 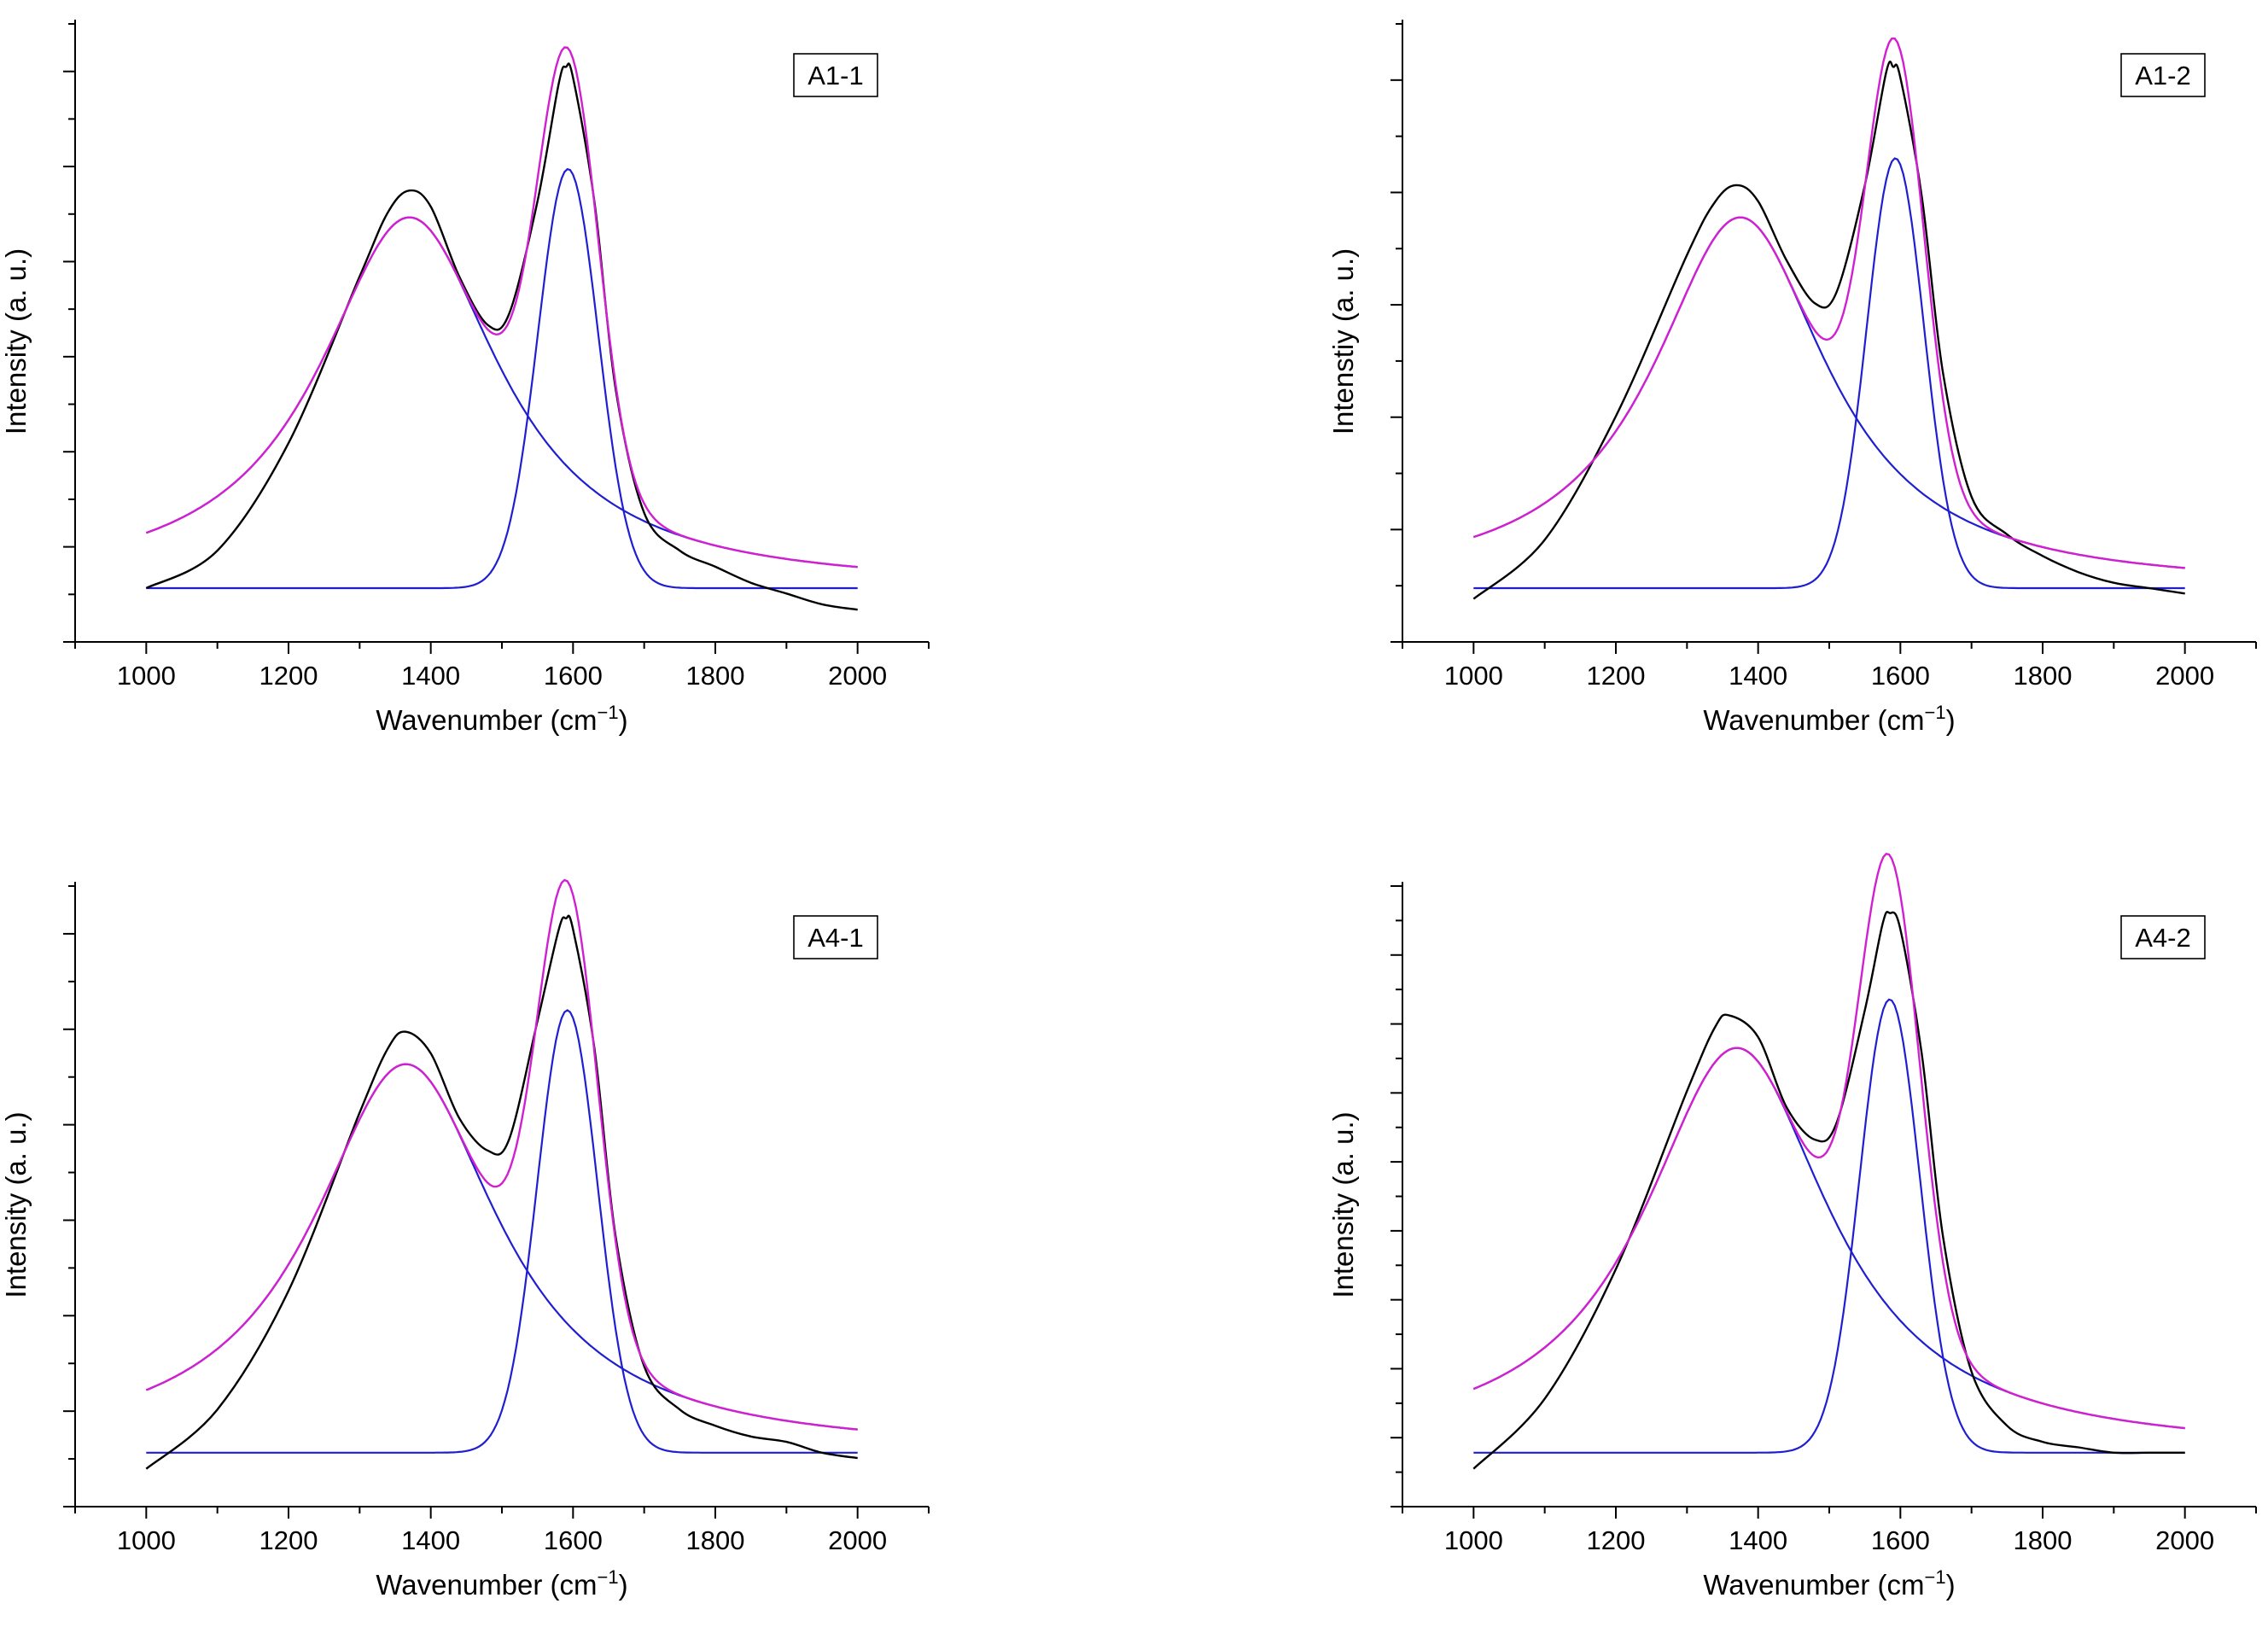 I want to click on panel-label: A1-2, so click(x=2162, y=75).